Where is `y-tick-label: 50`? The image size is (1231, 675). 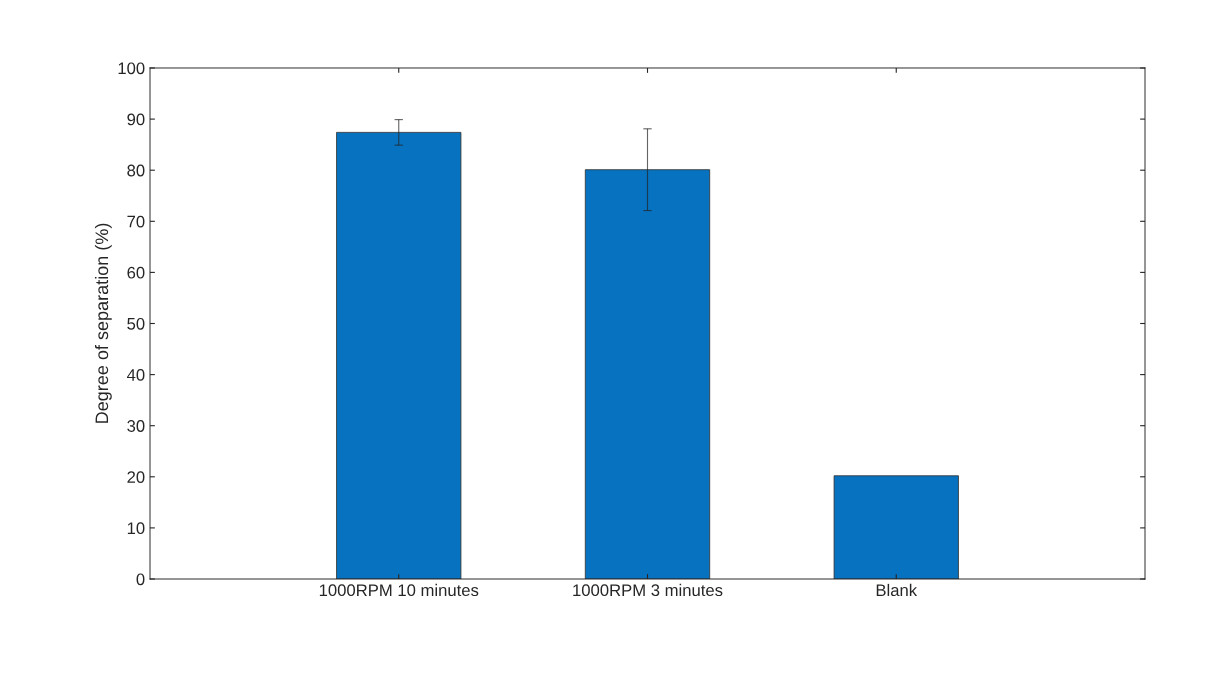 y-tick-label: 50 is located at coordinates (136, 323).